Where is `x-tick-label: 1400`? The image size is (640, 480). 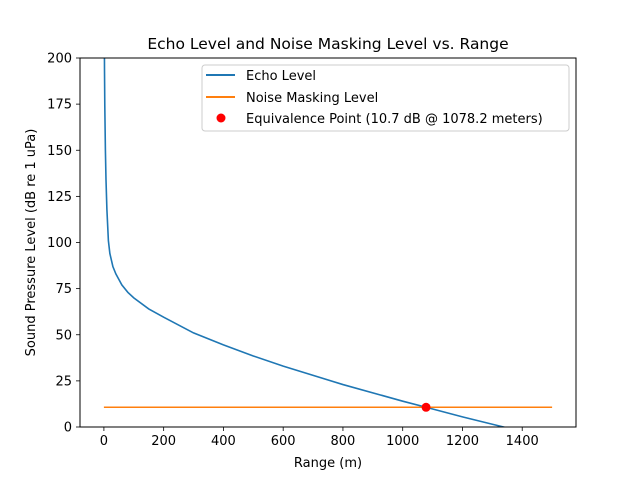
x-tick-label: 1400 is located at coordinates (522, 441).